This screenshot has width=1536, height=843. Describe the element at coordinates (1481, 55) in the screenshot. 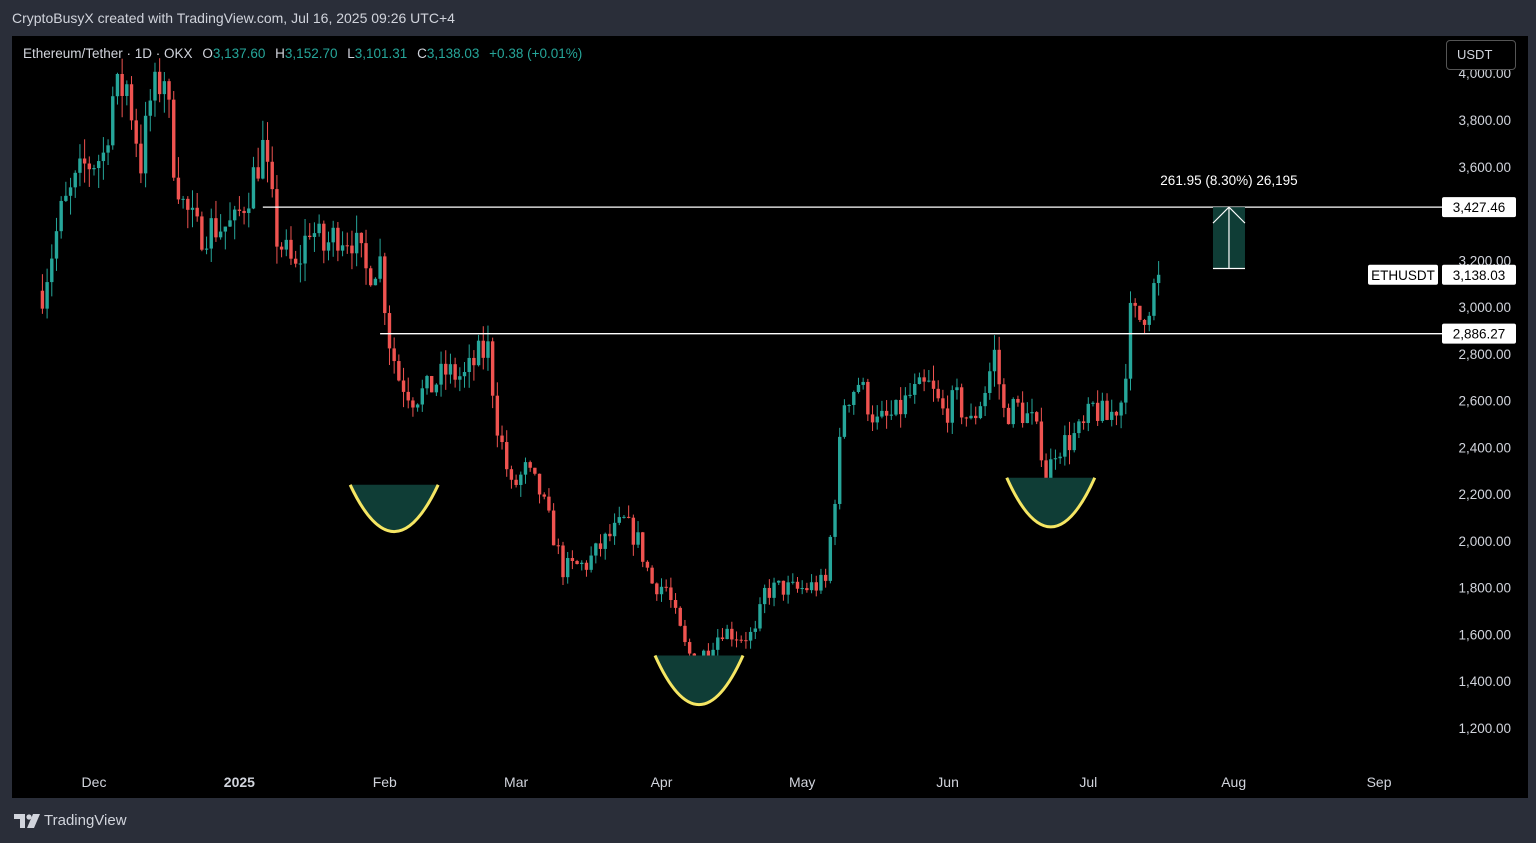

I see `currency-button: USDT` at that location.